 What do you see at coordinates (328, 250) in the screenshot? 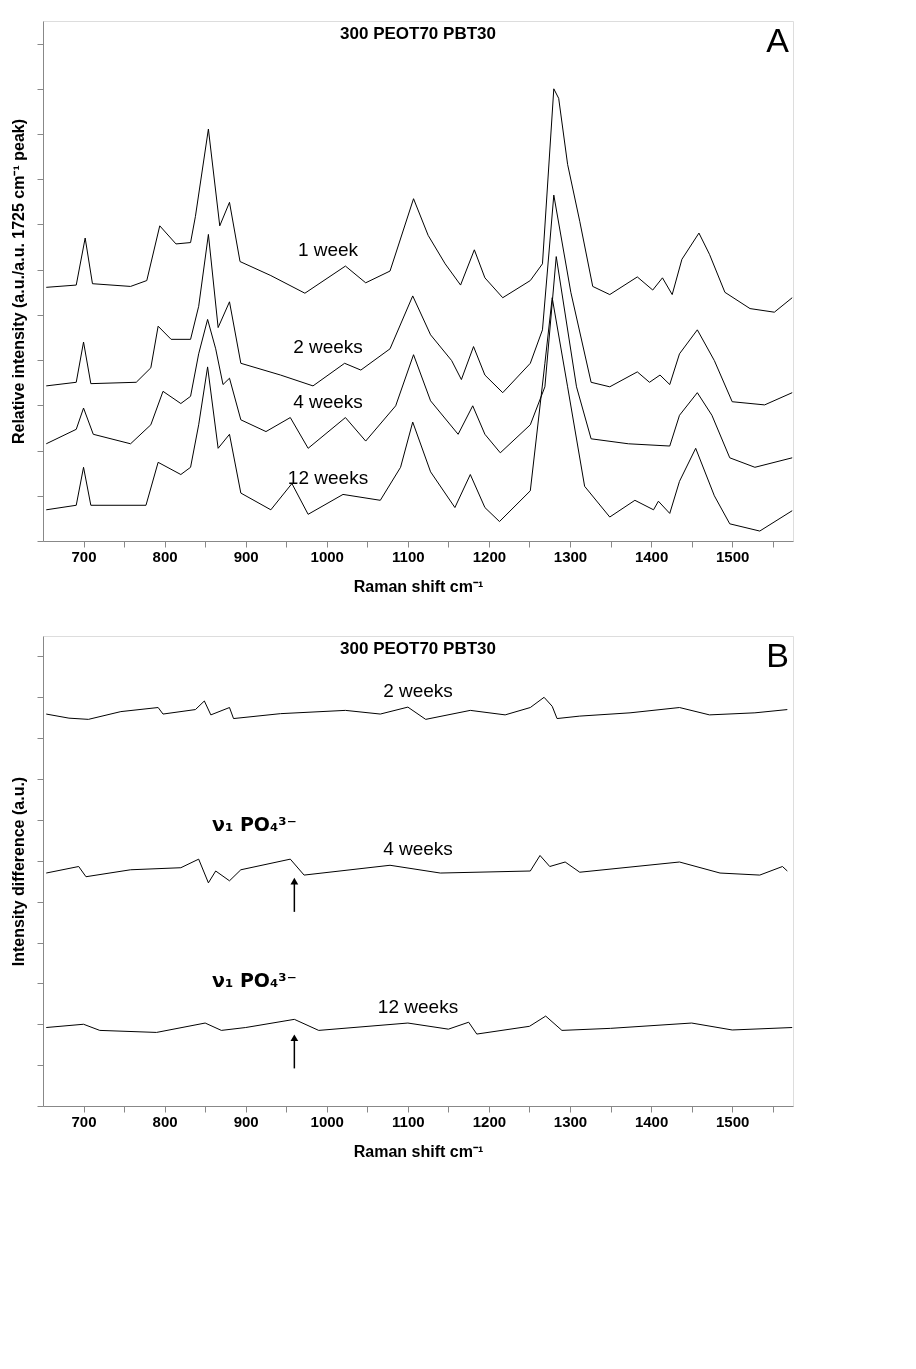
I see `series-label: 1 week` at bounding box center [328, 250].